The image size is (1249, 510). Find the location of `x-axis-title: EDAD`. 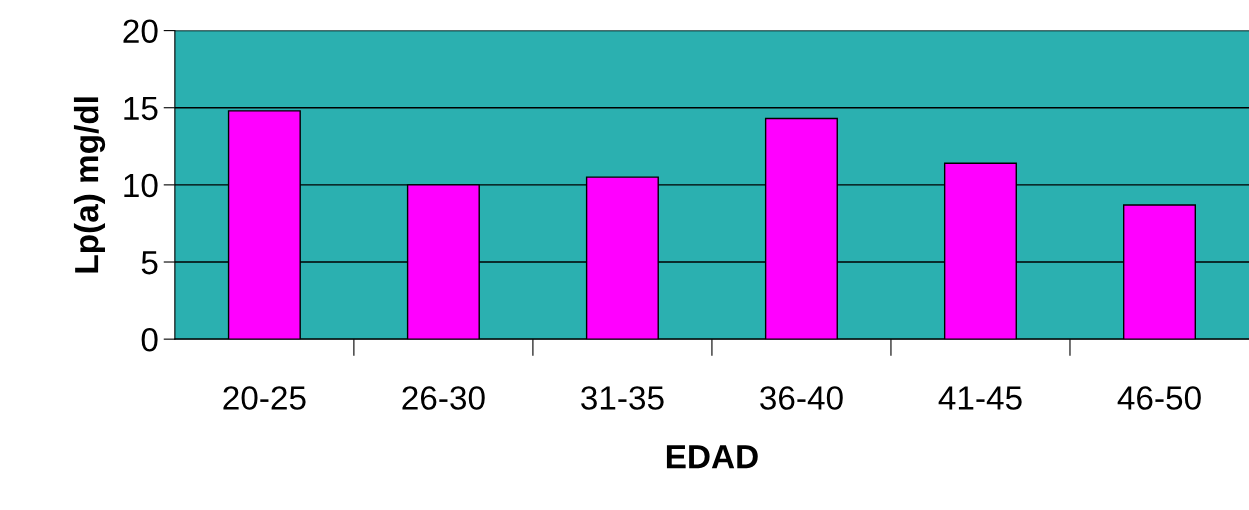

x-axis-title: EDAD is located at coordinates (712, 457).